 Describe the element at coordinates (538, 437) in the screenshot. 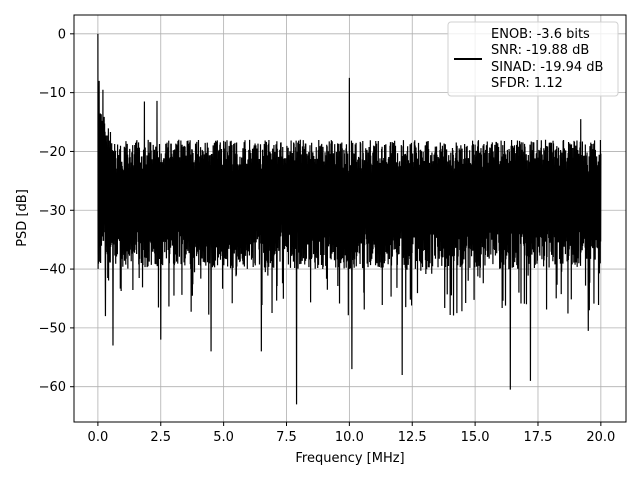

I see `x-tick-label: 17.5` at that location.